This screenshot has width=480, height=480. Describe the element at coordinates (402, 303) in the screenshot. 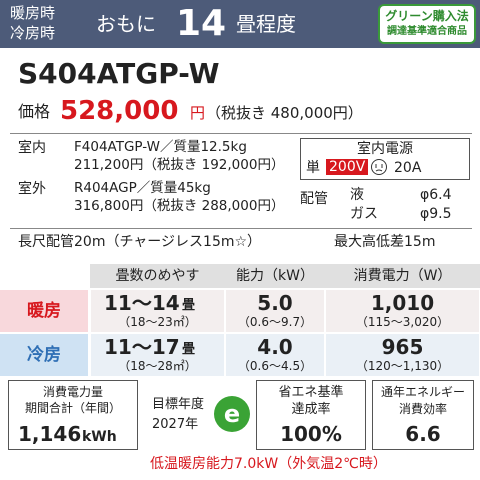

I see `cell-main: 1,010` at that location.